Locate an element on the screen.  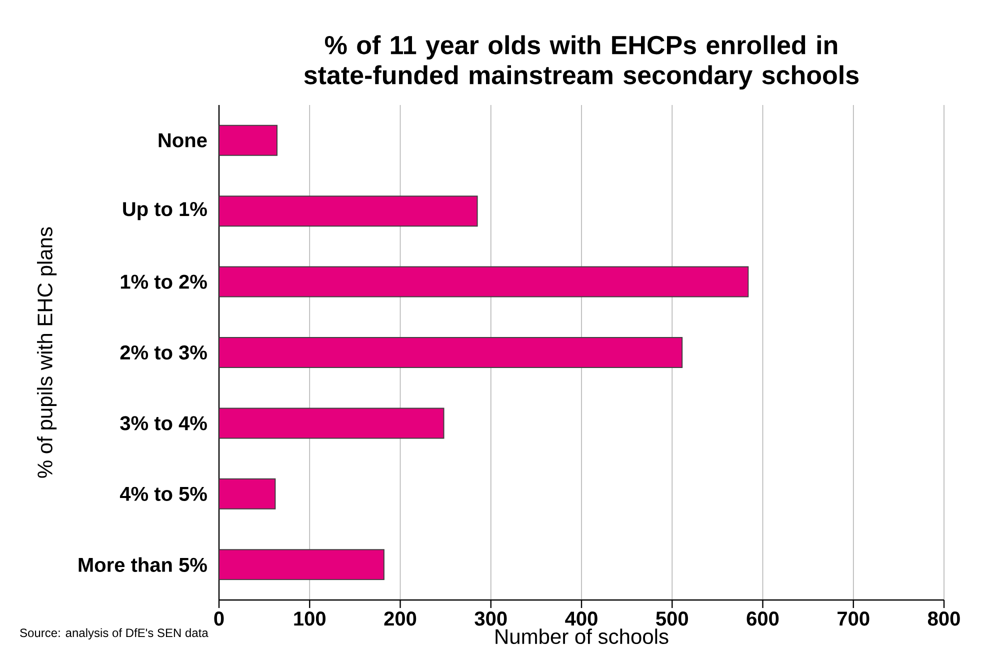
source-note: Source: analysis of DfE's SEN data is located at coordinates (114, 634).